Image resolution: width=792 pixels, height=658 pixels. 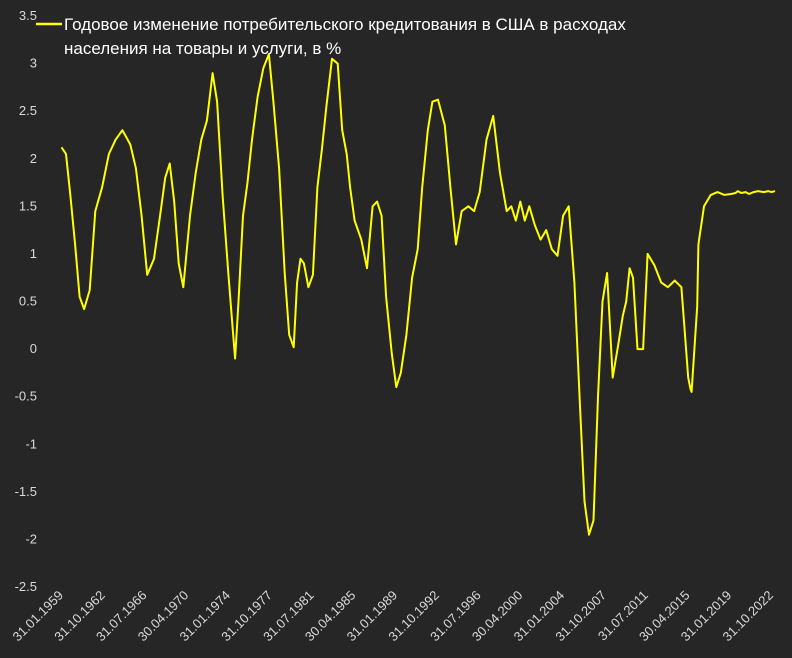 What do you see at coordinates (28, 110) in the screenshot?
I see `y-tick-label: 2.5` at bounding box center [28, 110].